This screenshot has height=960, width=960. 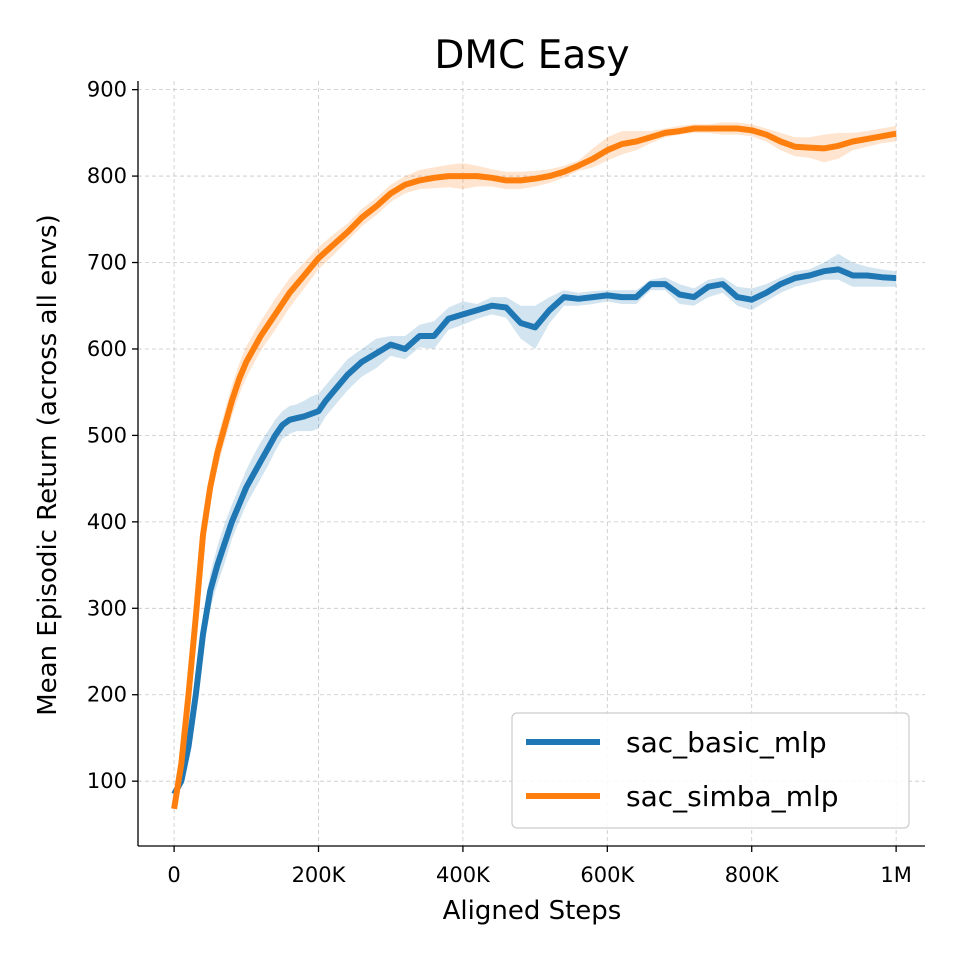 I want to click on y-tick-label-300: 300, so click(x=107, y=608).